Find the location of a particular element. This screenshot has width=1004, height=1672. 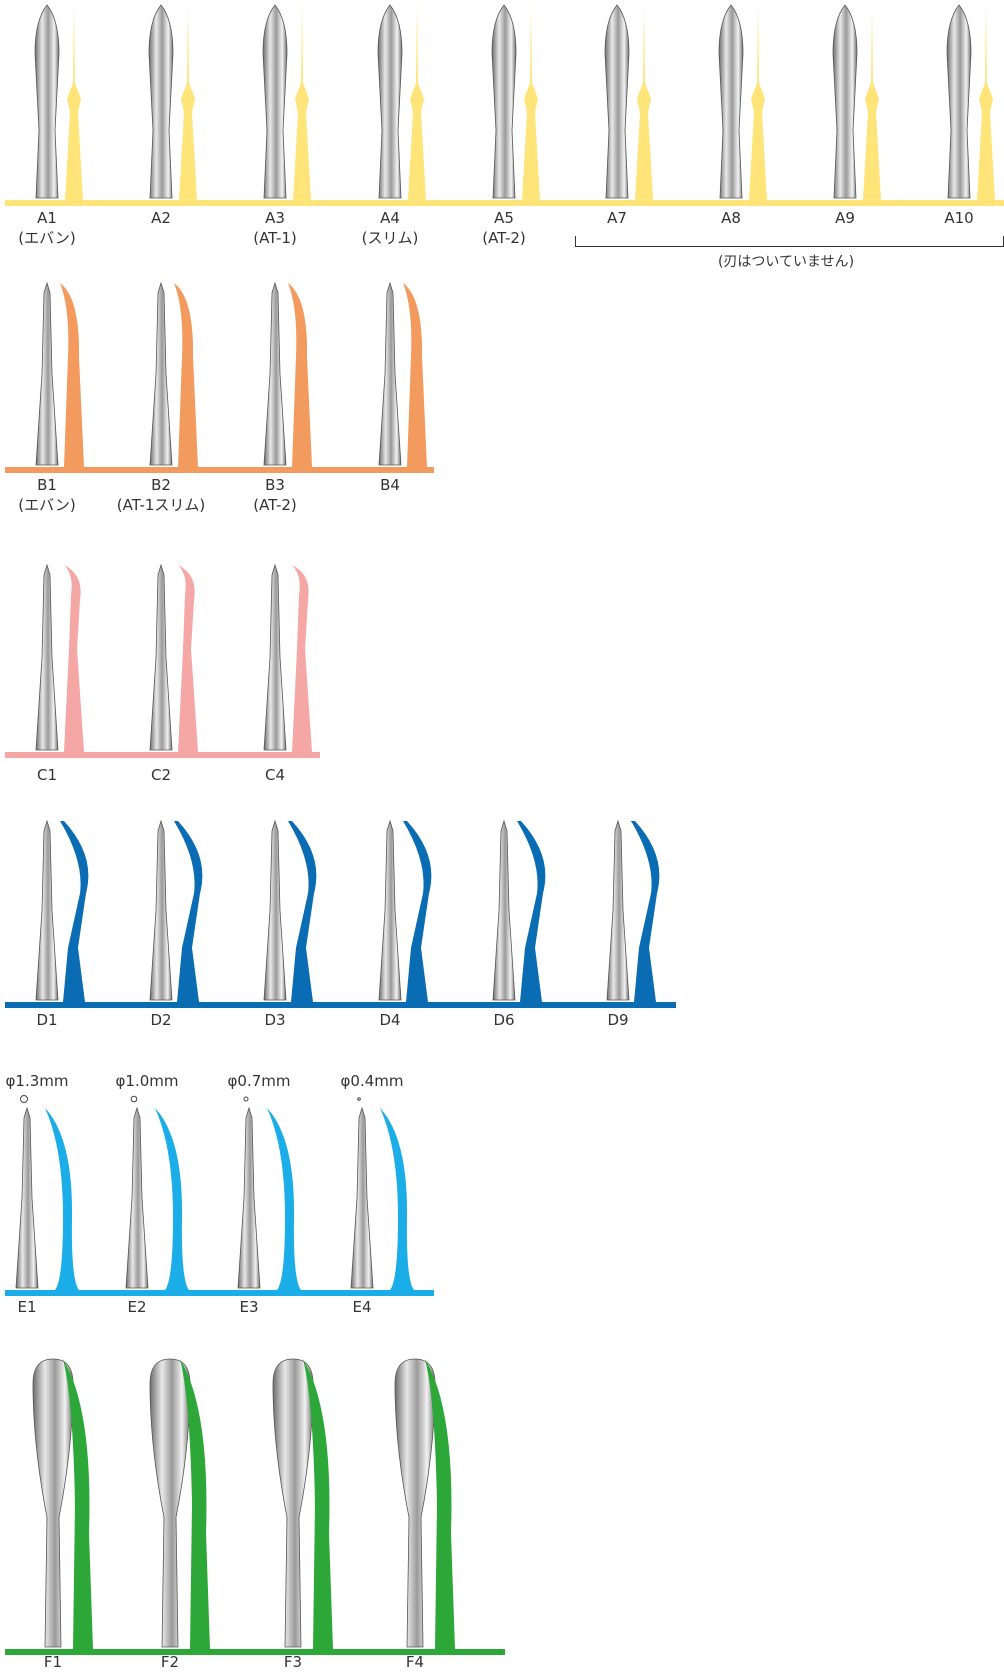

item-subtitle: (エバン) is located at coordinates (47, 505).